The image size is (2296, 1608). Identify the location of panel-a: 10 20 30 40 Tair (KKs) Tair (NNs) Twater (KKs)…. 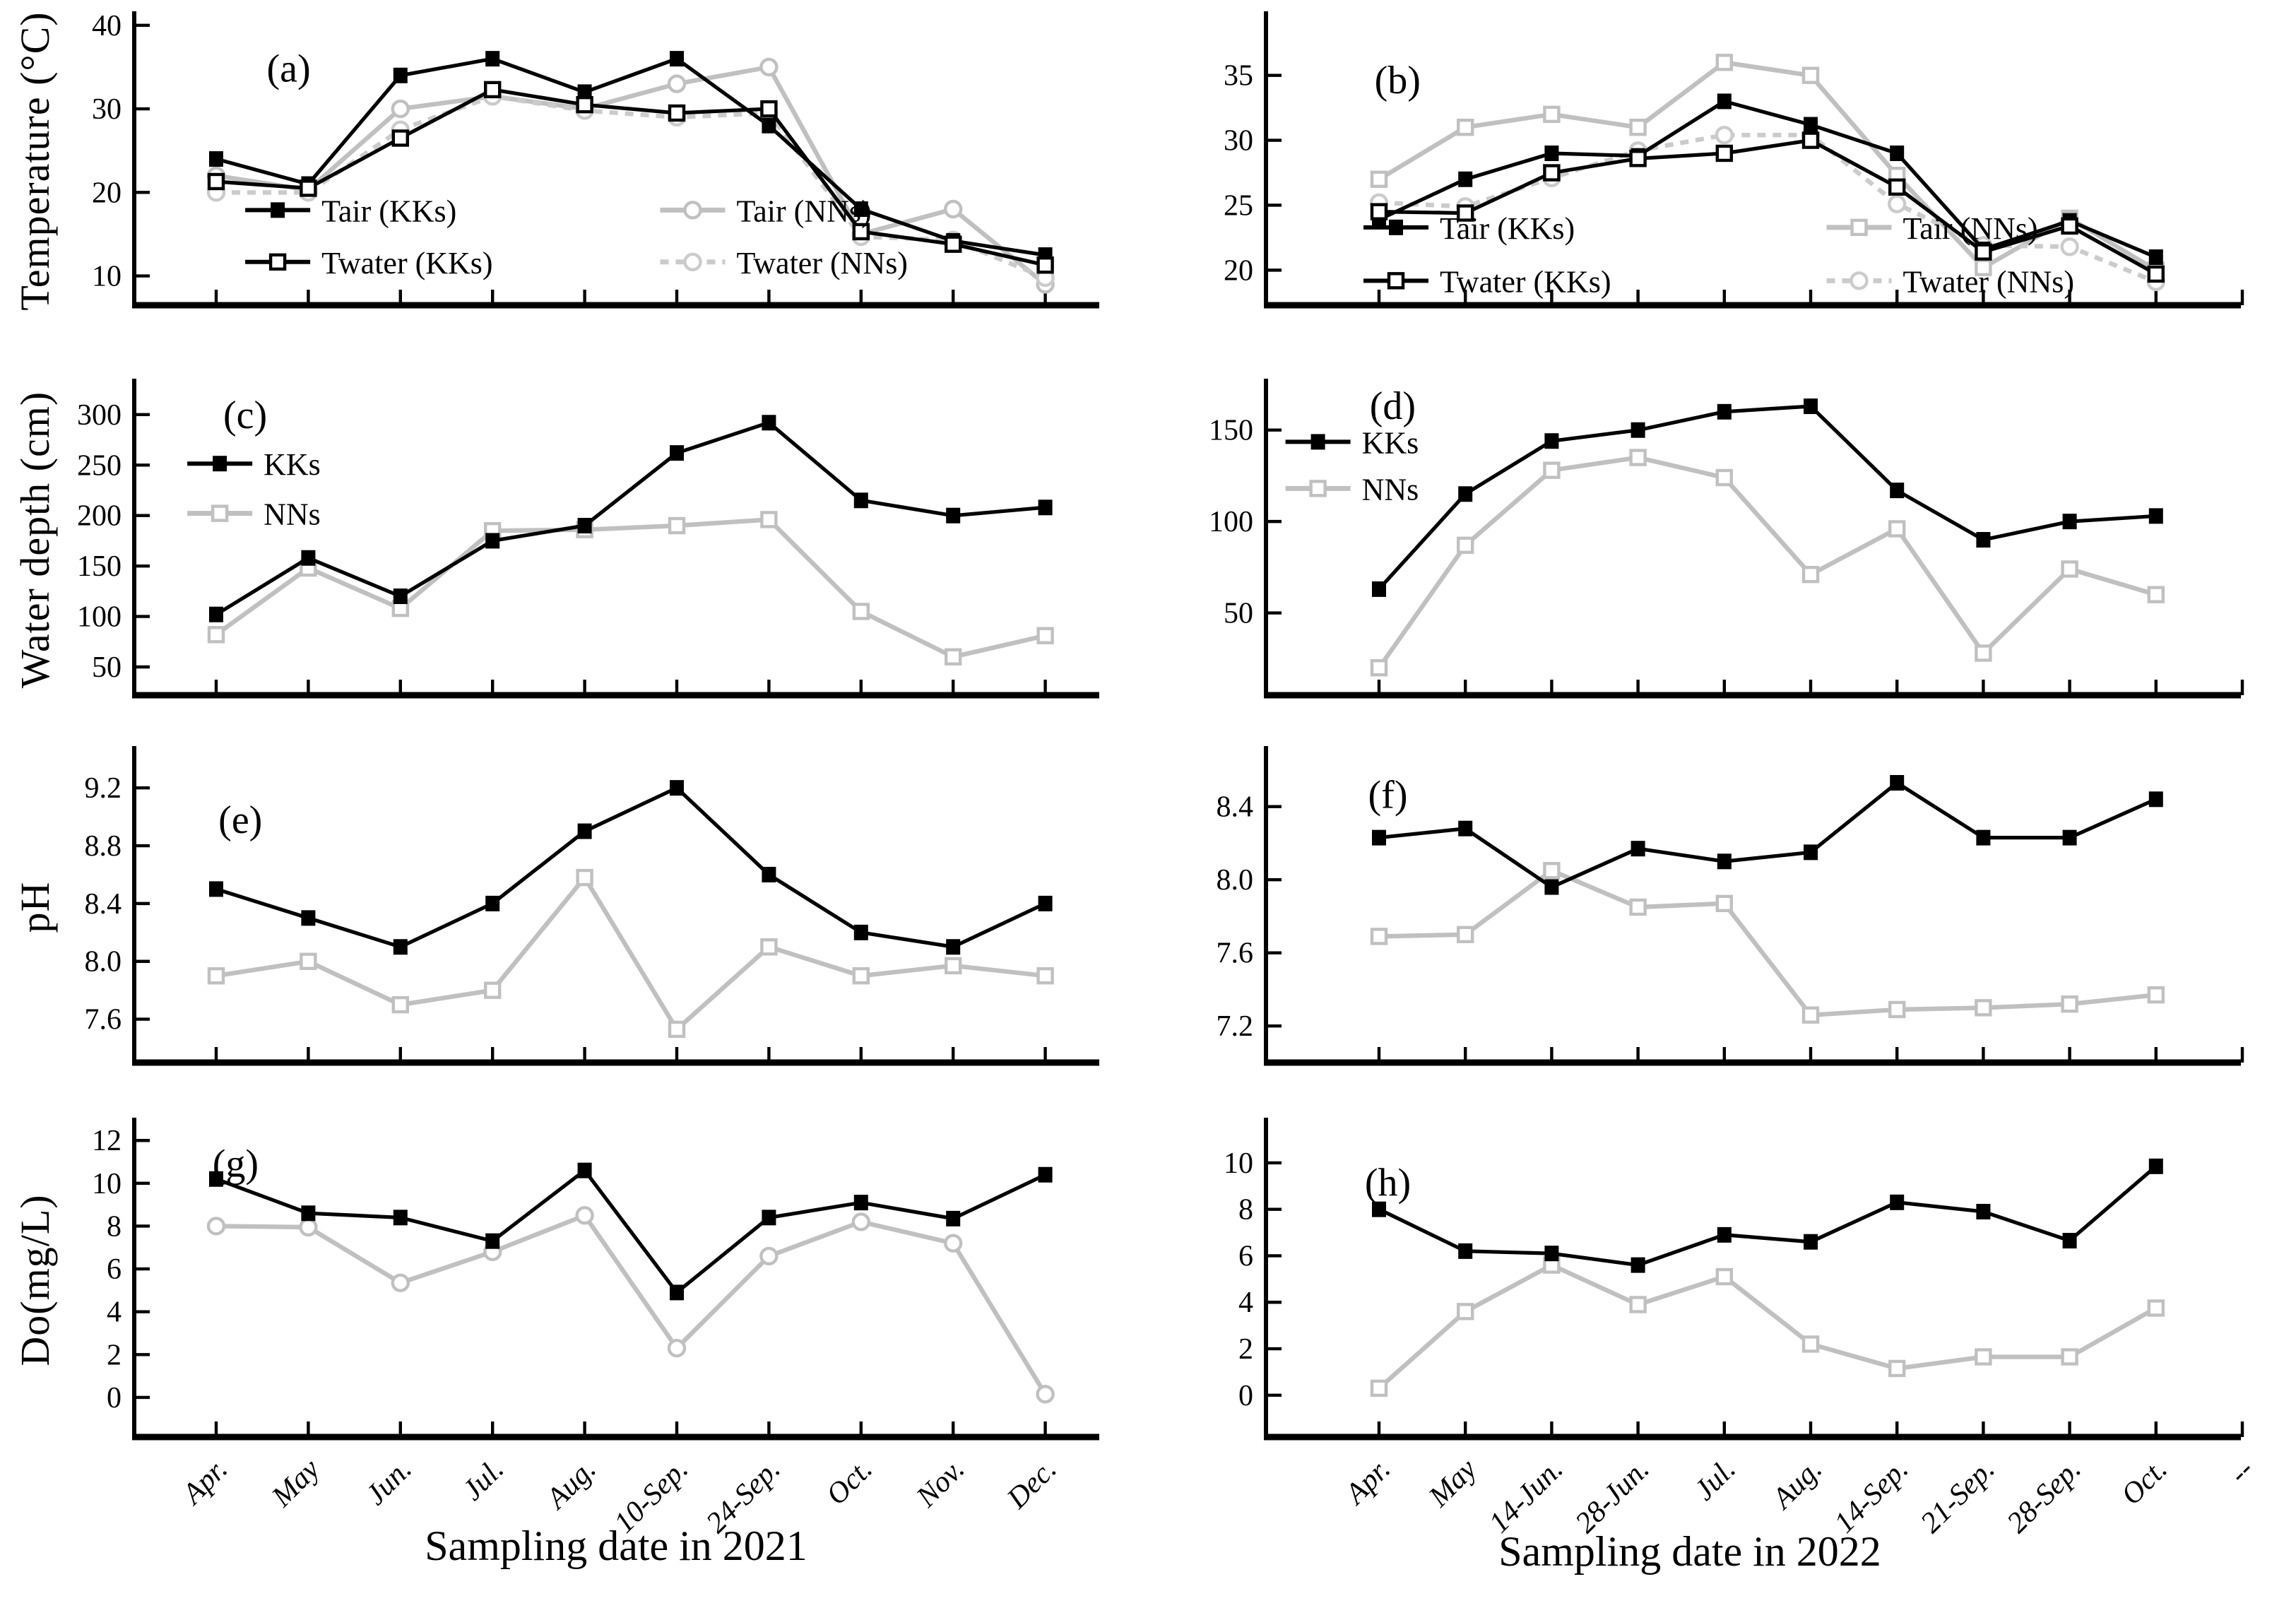
(596, 160).